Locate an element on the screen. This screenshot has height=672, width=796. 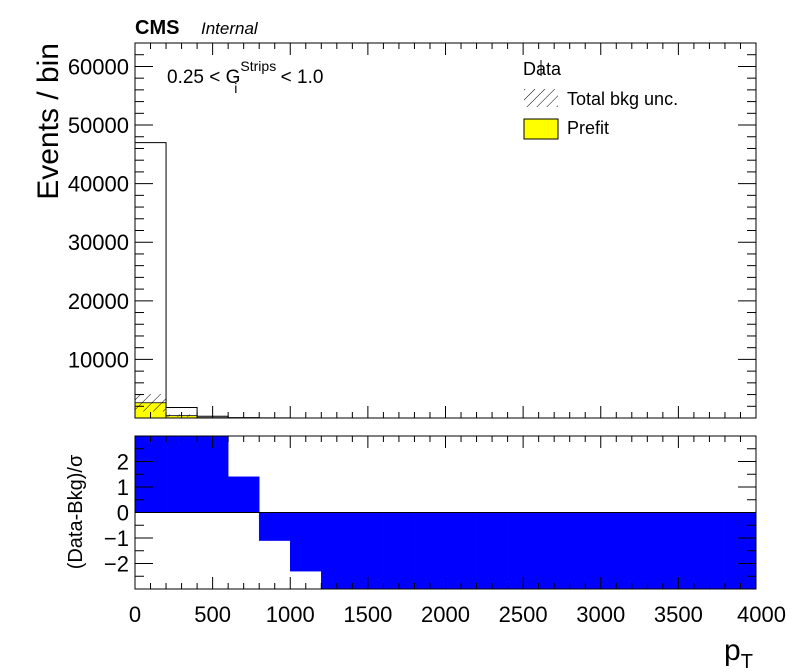
x-tick-label: 2000 is located at coordinates (445, 614).